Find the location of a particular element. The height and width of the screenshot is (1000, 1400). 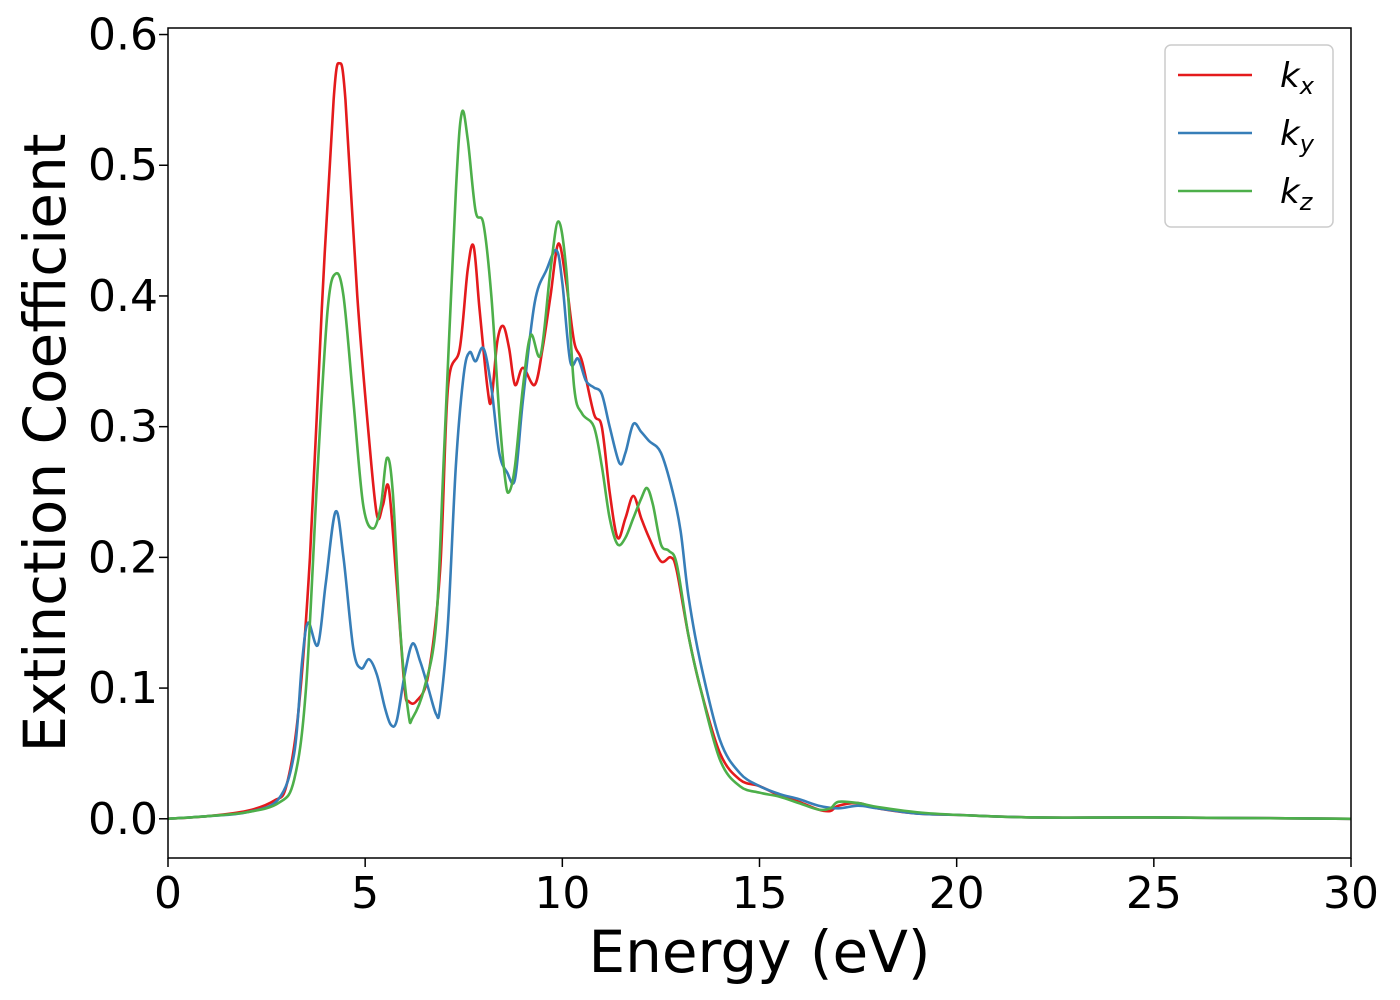

x-tick-label: 5 is located at coordinates (365, 893).